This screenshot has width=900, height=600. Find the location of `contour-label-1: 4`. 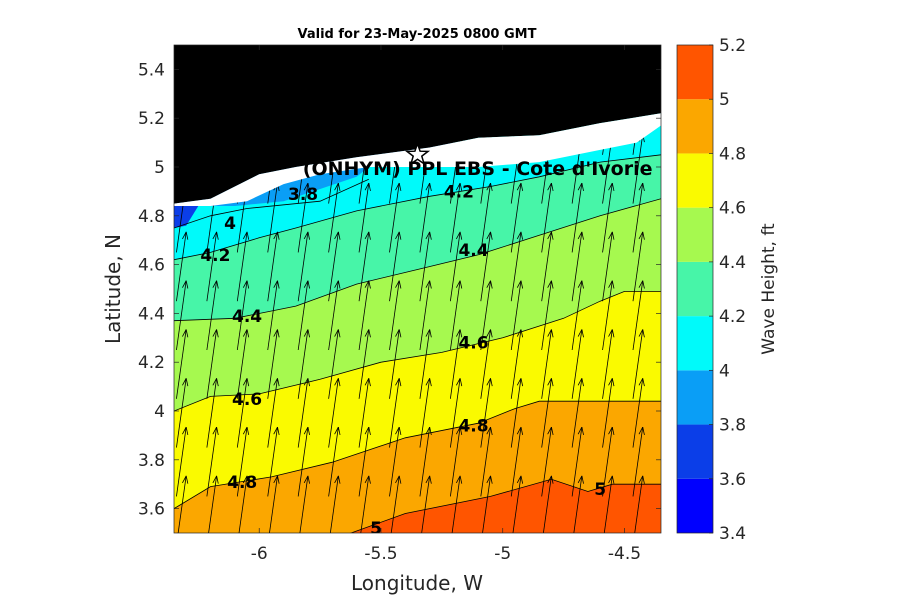

contour-label-1: 4 is located at coordinates (230, 224).